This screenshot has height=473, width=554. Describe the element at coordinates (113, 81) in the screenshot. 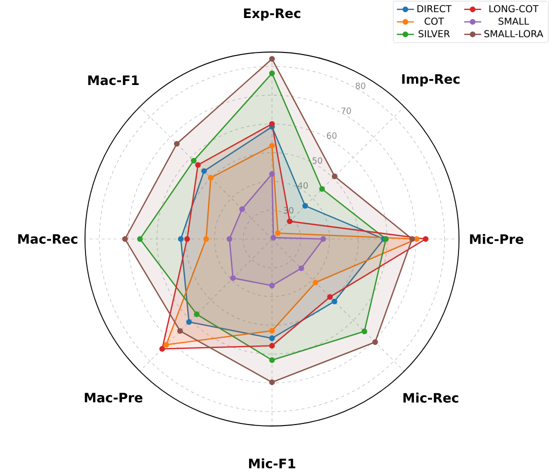

I see `spoke-label: Mac-F1` at that location.